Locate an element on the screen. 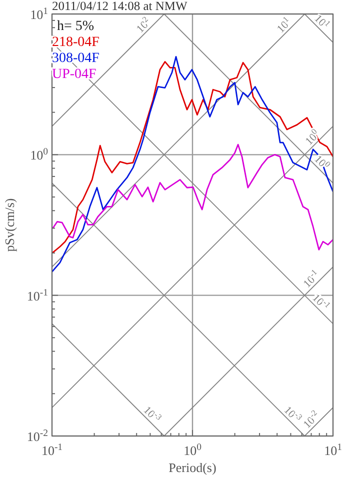  x-tick-label: 10$^{0}$ is located at coordinates (193, 450).